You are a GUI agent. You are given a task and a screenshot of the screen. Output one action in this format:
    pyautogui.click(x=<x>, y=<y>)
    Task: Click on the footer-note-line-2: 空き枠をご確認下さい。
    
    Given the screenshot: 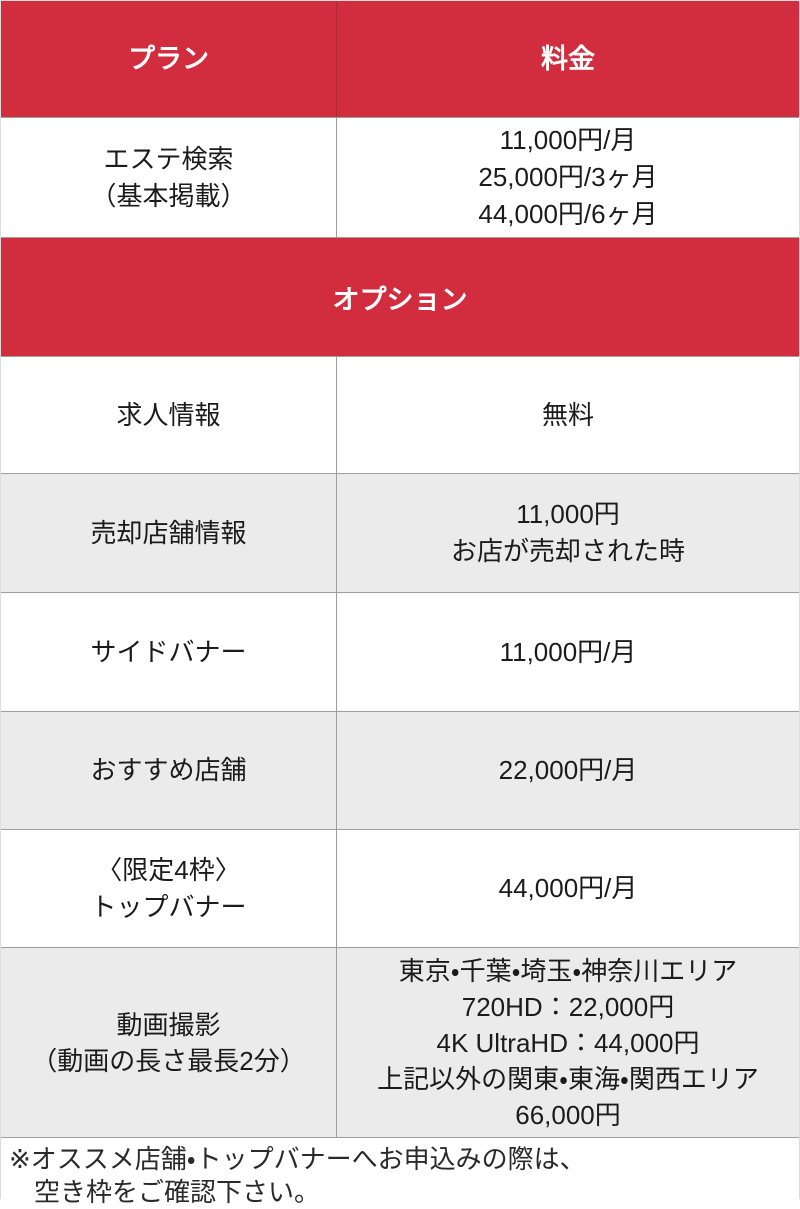 What is the action you would take?
    pyautogui.click(x=177, y=1192)
    